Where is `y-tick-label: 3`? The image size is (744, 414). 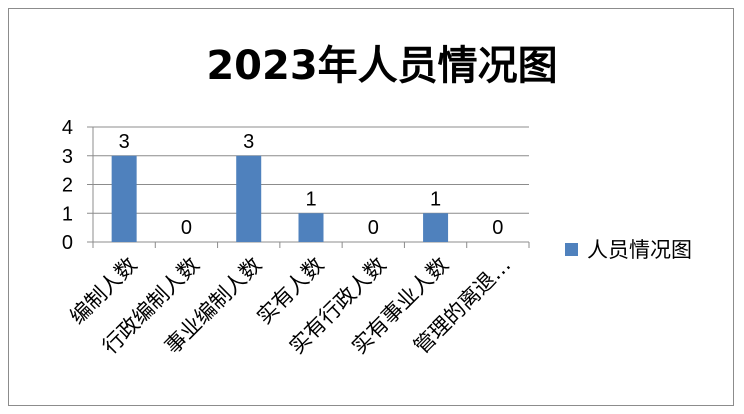
y-tick-label: 3 is located at coordinates (67, 157).